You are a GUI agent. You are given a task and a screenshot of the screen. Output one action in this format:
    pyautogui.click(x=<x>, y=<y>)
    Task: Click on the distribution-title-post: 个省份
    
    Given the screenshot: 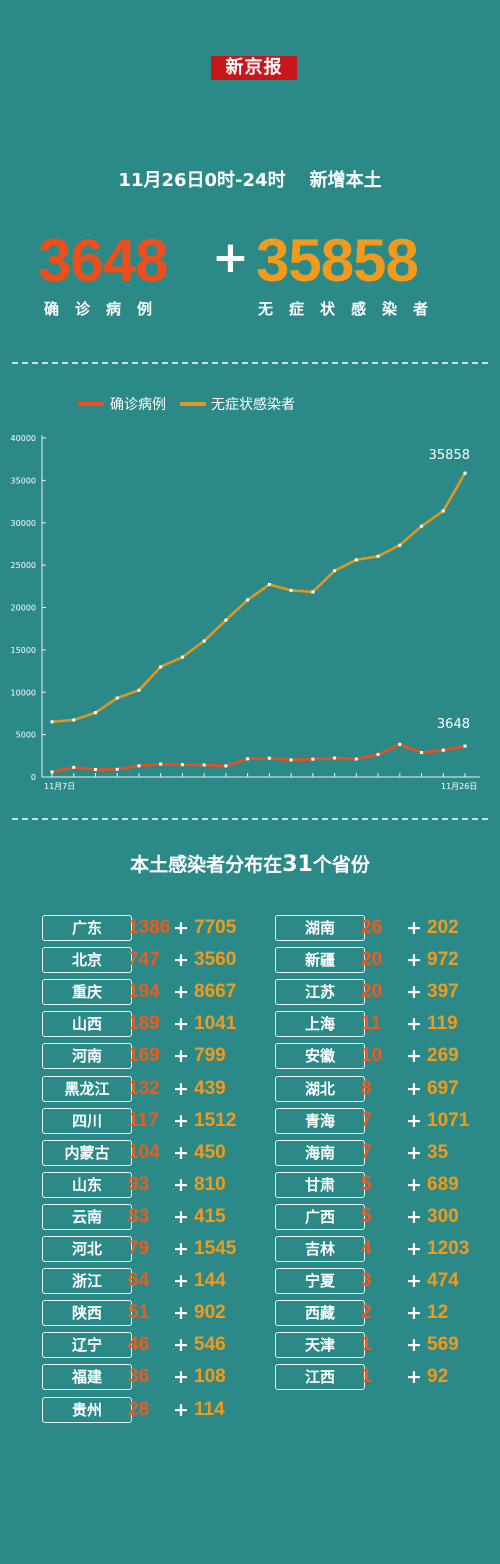 What is the action you would take?
    pyautogui.click(x=341, y=865)
    